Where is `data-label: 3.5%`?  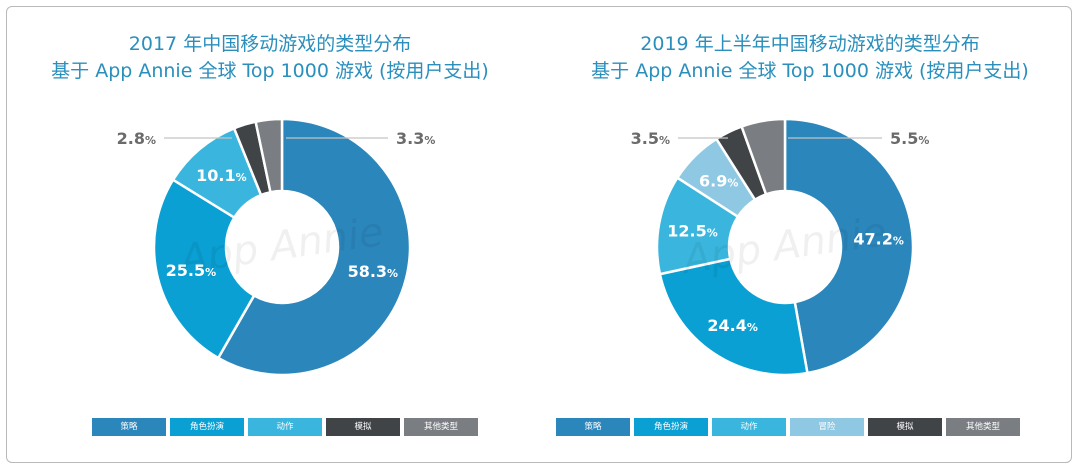 data-label: 3.5% is located at coordinates (650, 138).